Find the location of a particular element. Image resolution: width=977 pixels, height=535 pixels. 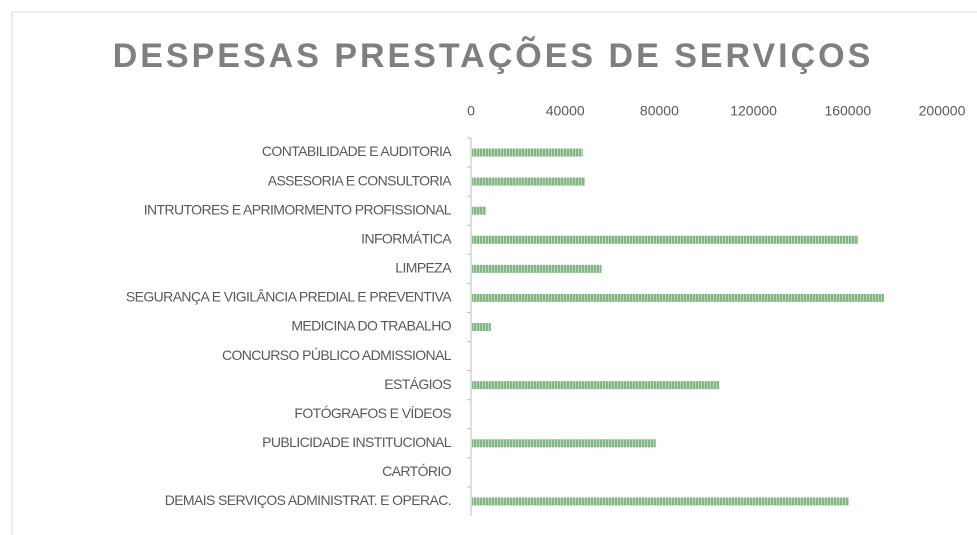

x-tick-label: 40000 is located at coordinates (565, 111).